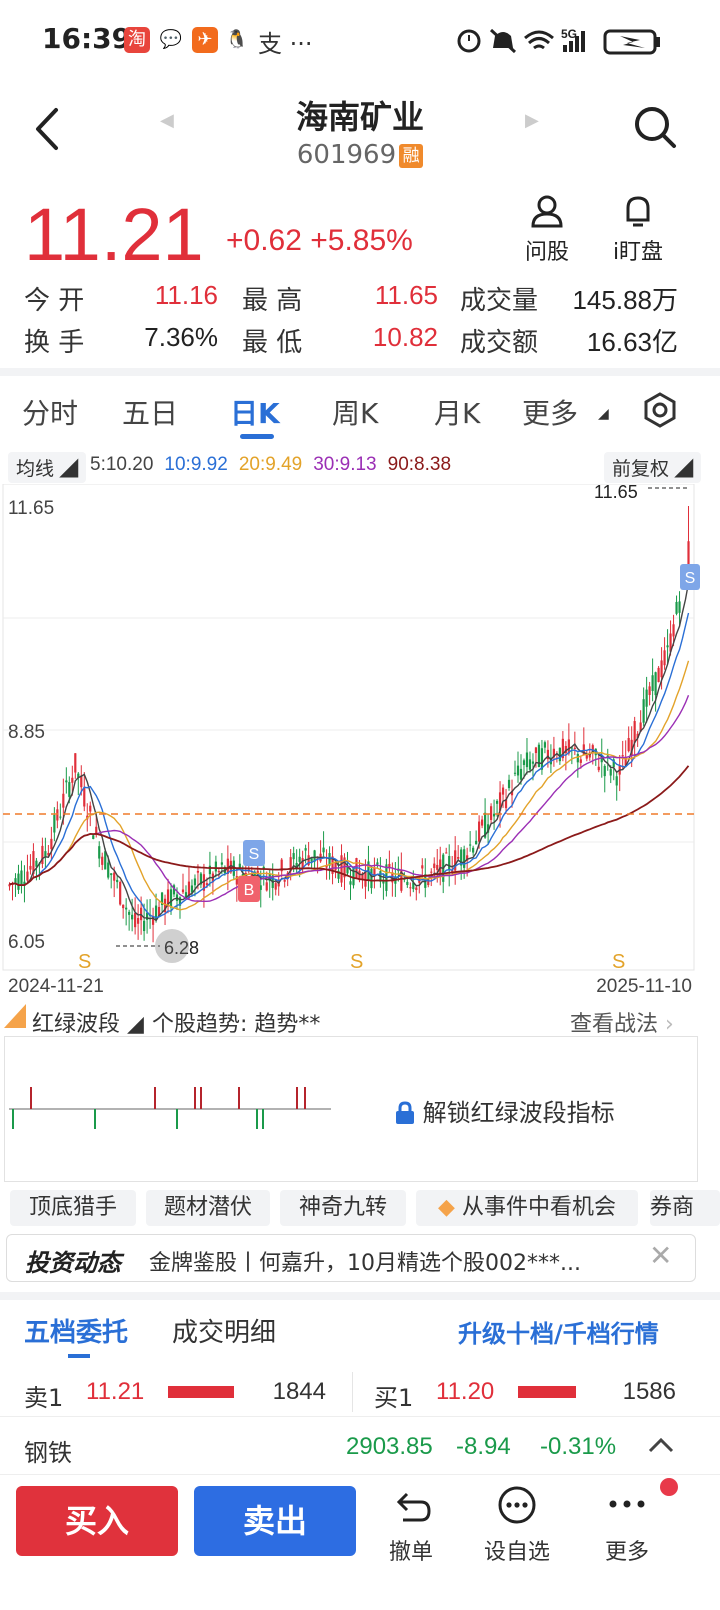  I want to click on ask-stock-button: 问股, so click(547, 230).